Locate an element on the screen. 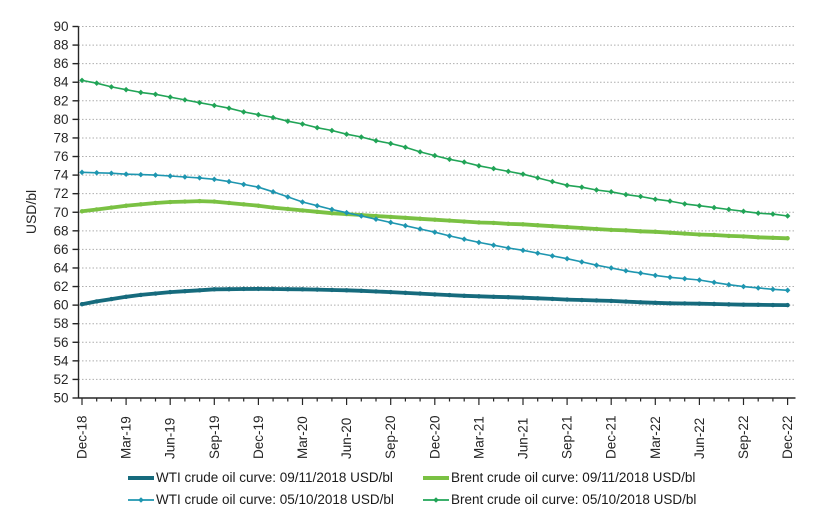 This screenshot has height=532, width=823. y-tick-label: 68 is located at coordinates (60, 230).